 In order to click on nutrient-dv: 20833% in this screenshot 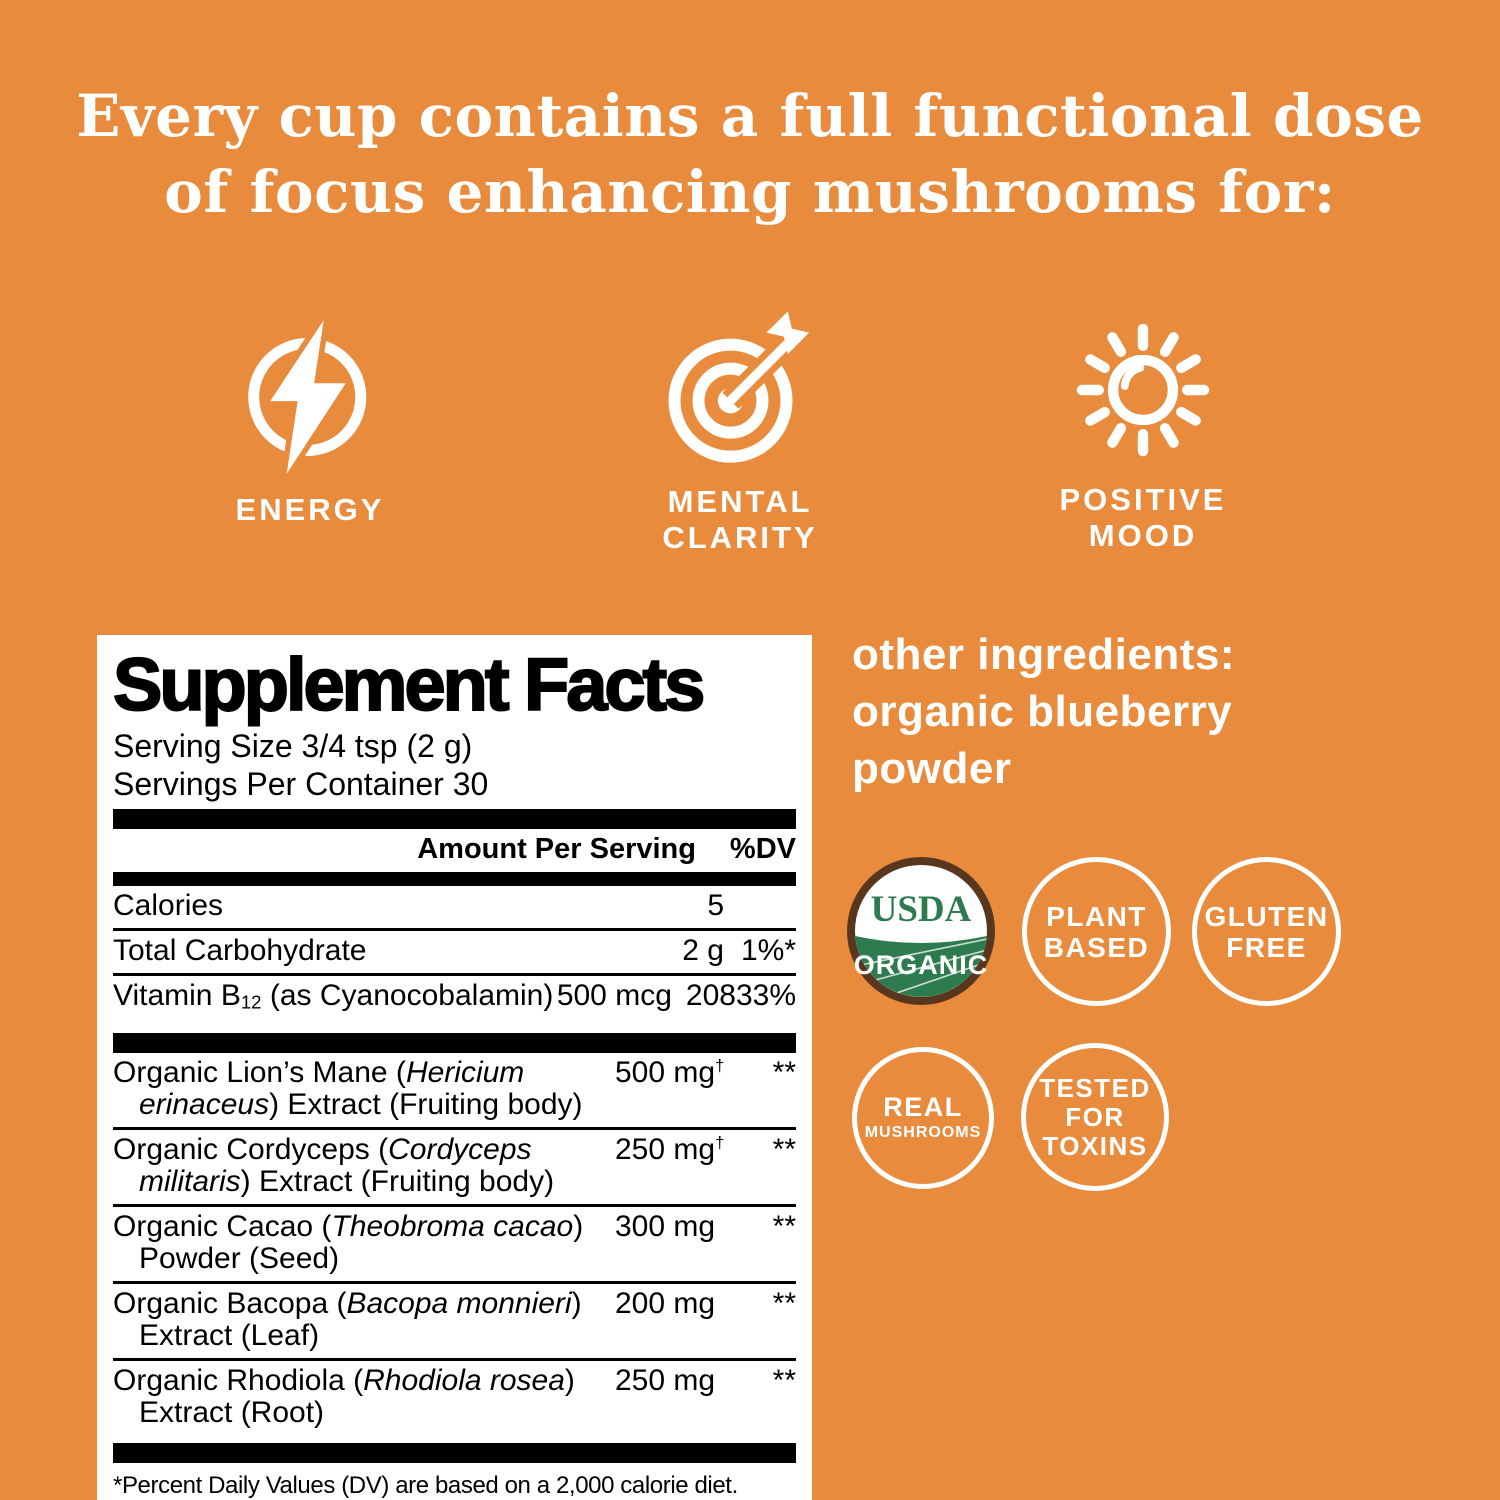, I will do `click(740, 995)`.